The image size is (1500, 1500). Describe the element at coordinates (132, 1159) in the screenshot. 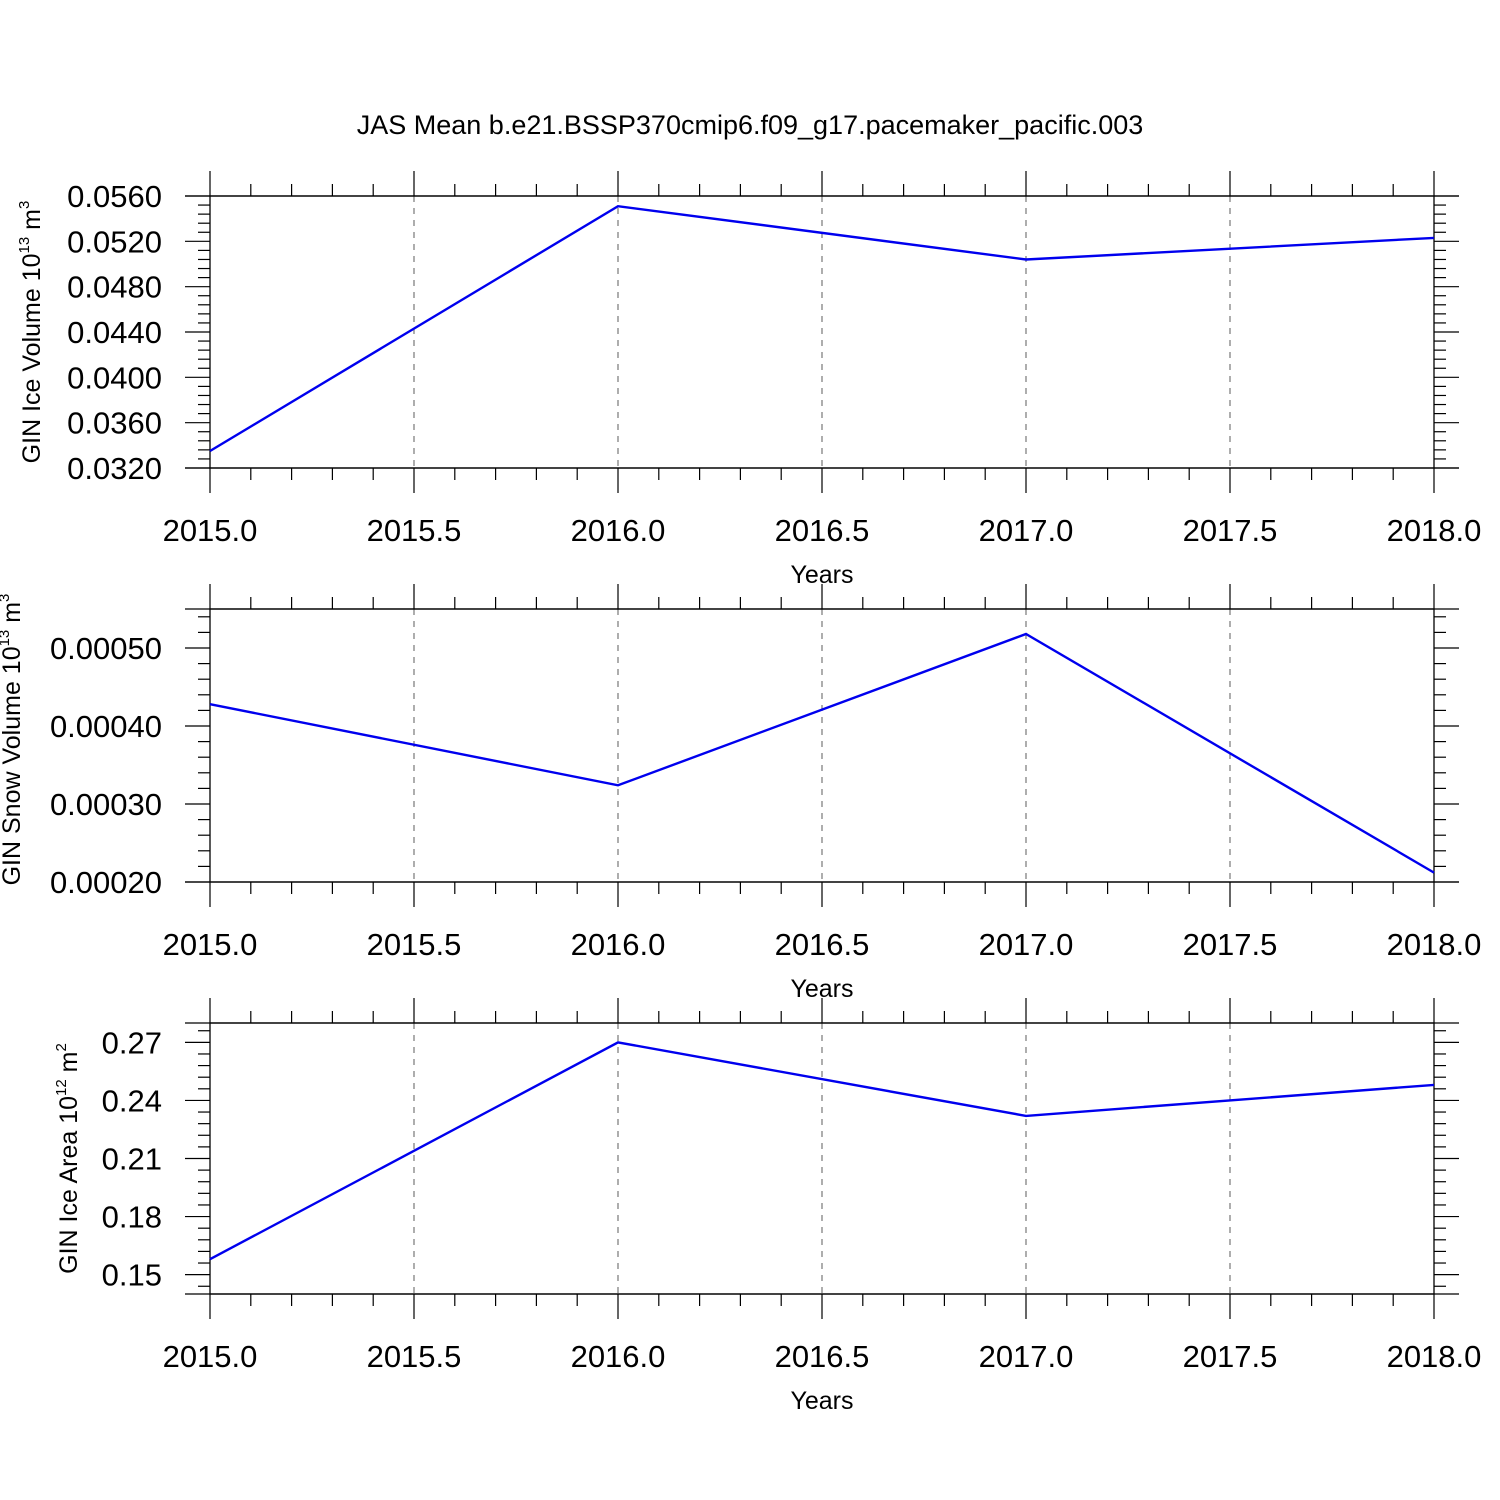

I see `y-tick-label: 0.21` at that location.